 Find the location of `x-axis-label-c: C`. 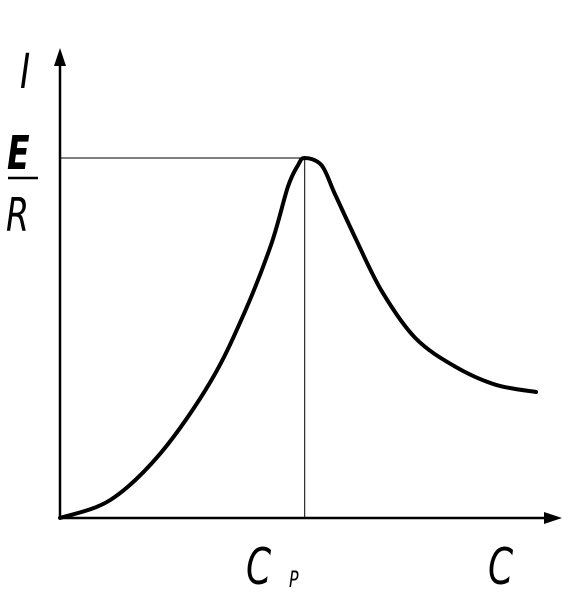

x-axis-label-c: C is located at coordinates (501, 567).